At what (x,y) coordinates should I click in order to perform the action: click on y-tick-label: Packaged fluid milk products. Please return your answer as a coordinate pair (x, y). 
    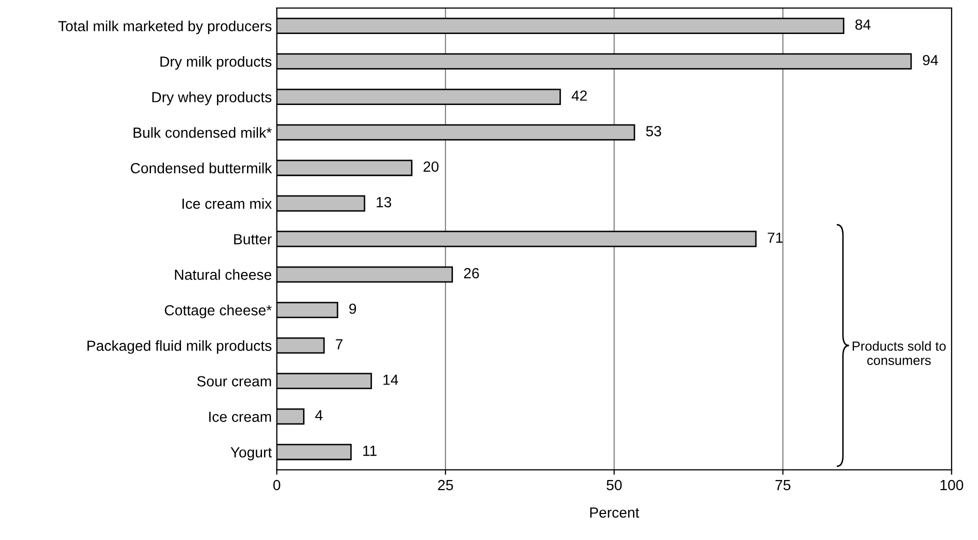
    Looking at the image, I should click on (179, 347).